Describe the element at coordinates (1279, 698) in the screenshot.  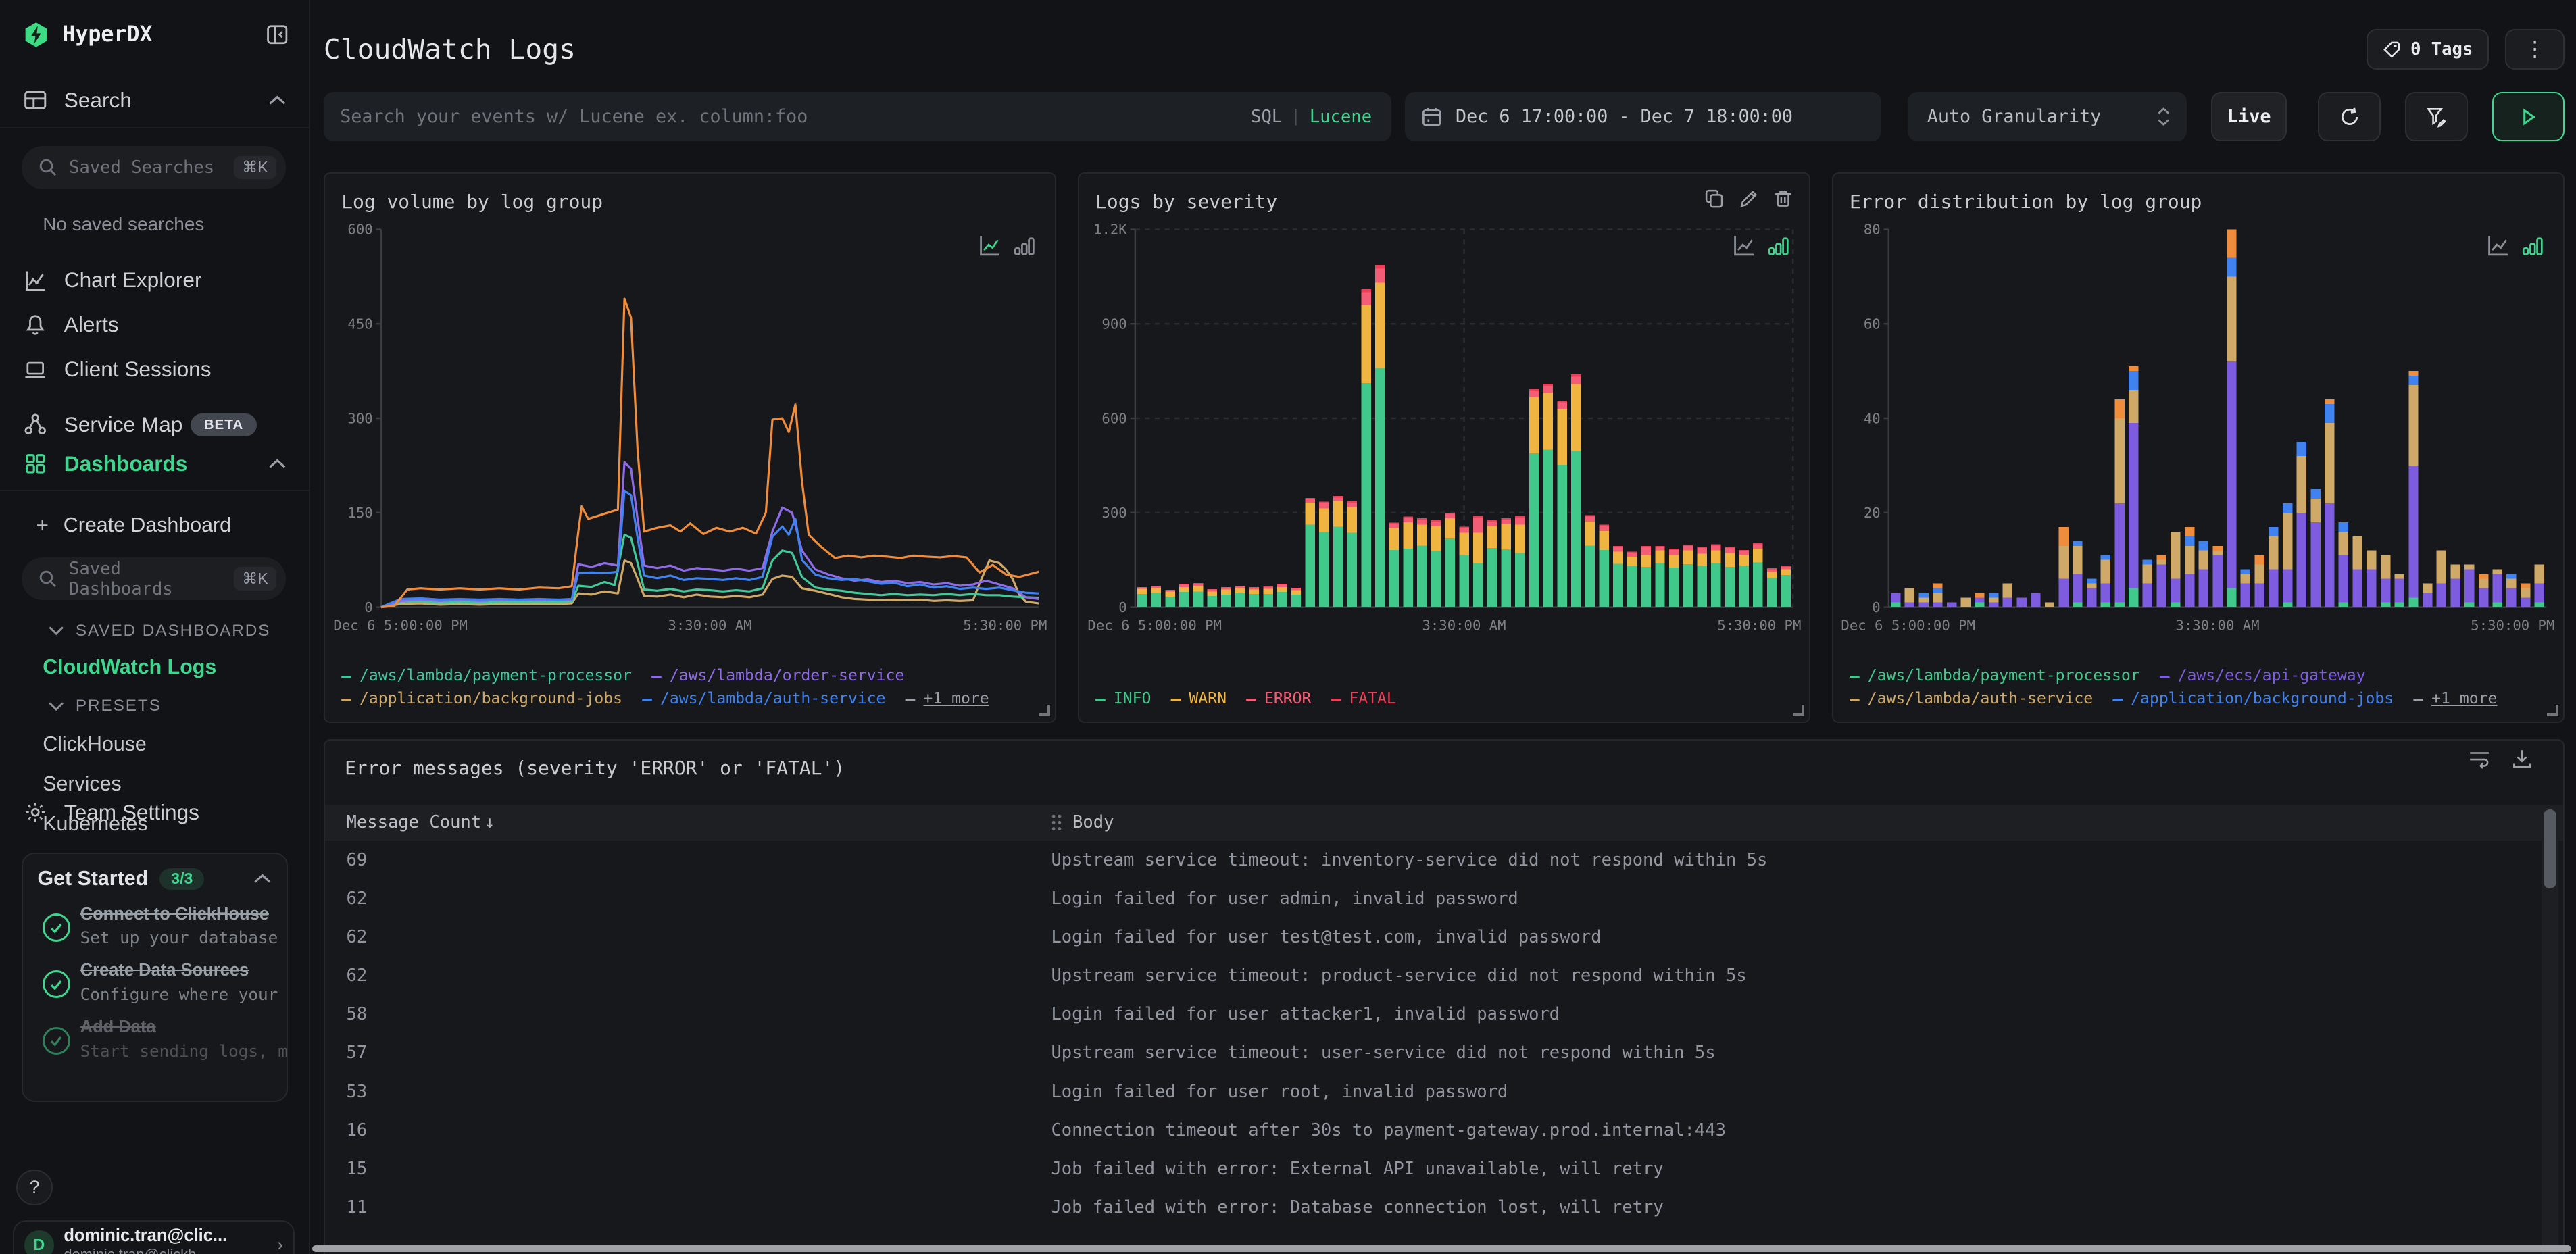
I see `legend-item: — ERROR` at that location.